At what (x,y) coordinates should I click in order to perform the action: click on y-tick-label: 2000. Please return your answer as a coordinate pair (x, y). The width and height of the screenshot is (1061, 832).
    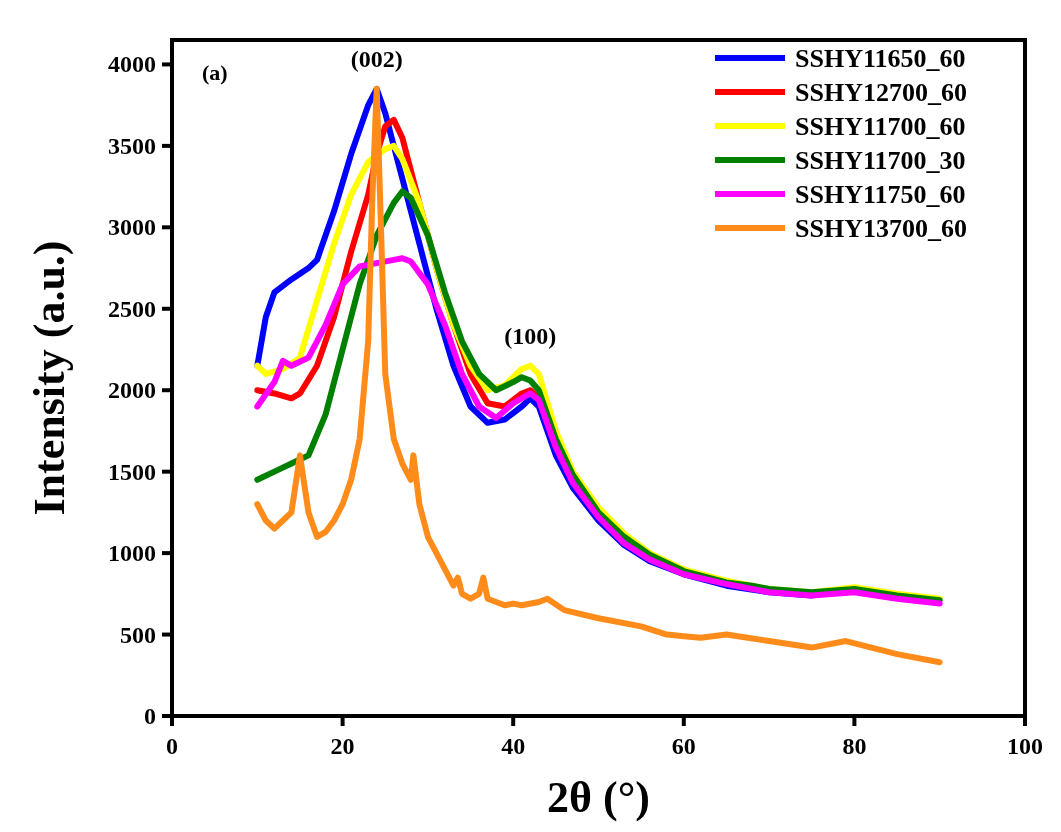
    Looking at the image, I should click on (132, 390).